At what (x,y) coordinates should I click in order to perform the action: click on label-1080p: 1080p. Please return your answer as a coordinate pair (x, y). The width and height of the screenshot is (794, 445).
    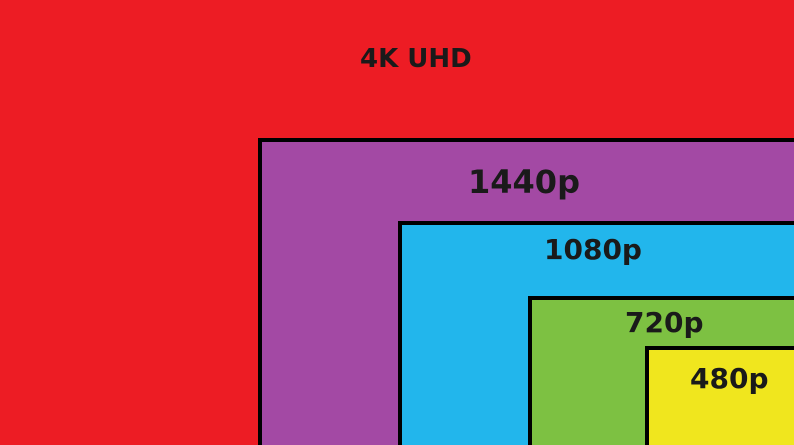
    Looking at the image, I should click on (593, 249).